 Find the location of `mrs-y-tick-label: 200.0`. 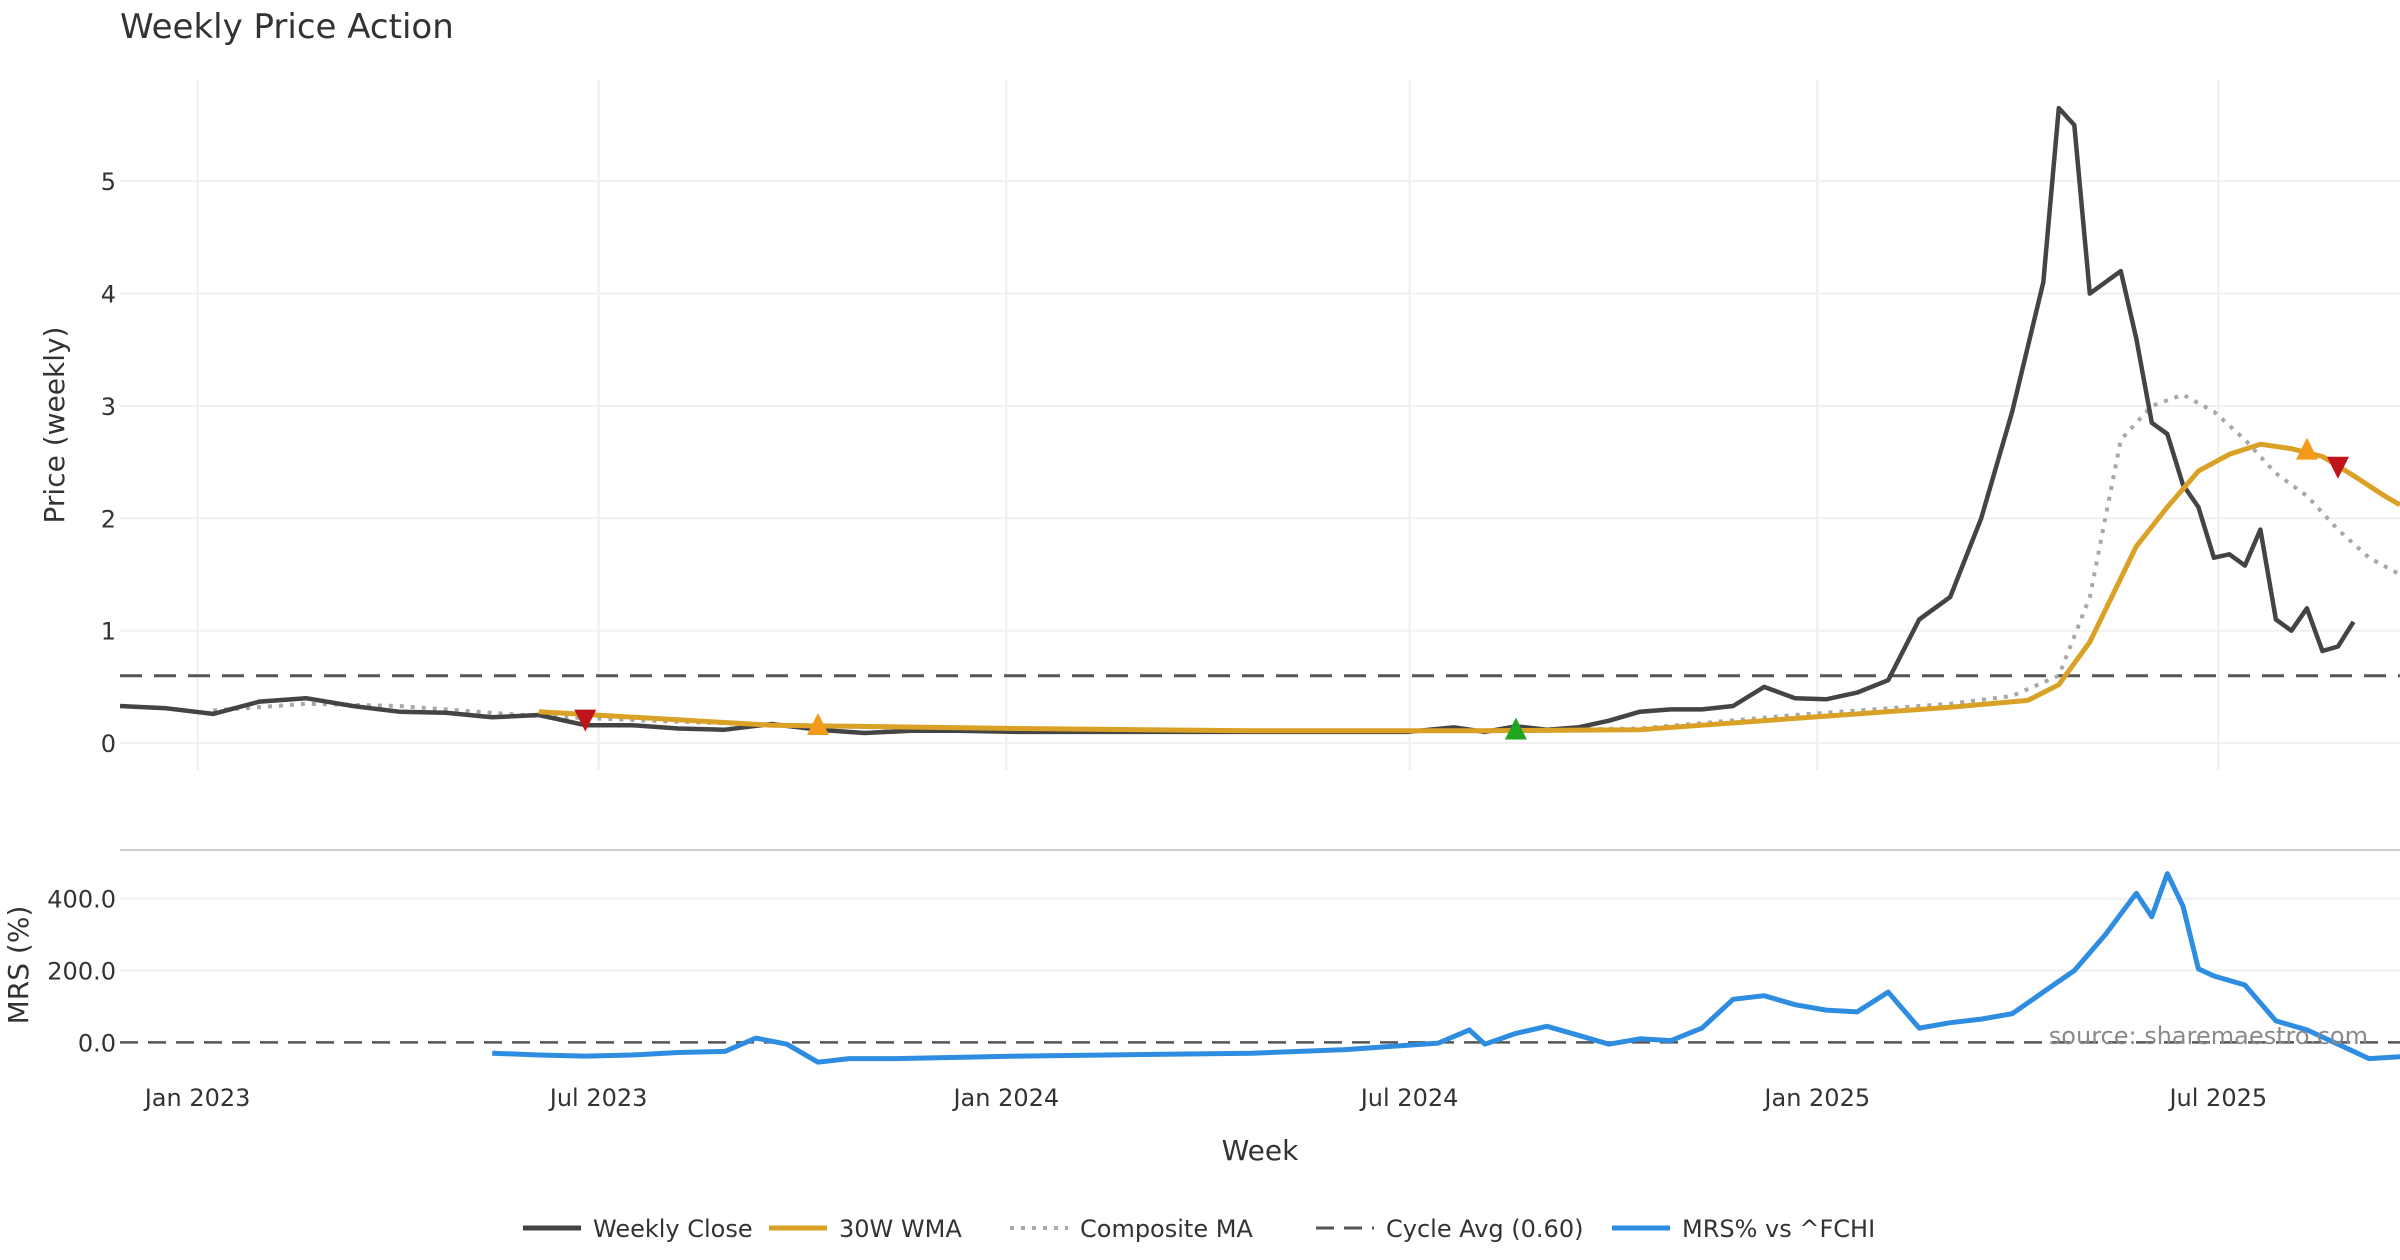

mrs-y-tick-label: 200.0 is located at coordinates (81, 972).